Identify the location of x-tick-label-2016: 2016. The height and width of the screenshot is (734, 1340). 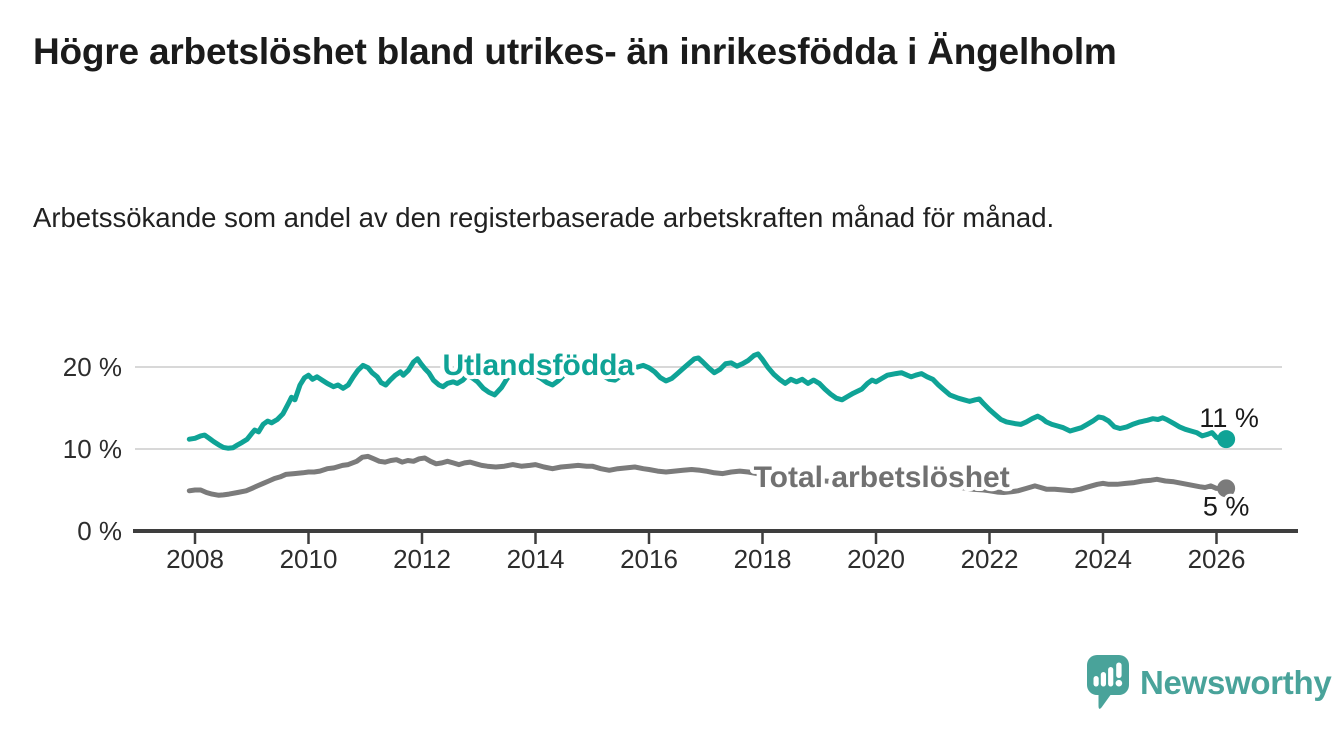
(649, 559).